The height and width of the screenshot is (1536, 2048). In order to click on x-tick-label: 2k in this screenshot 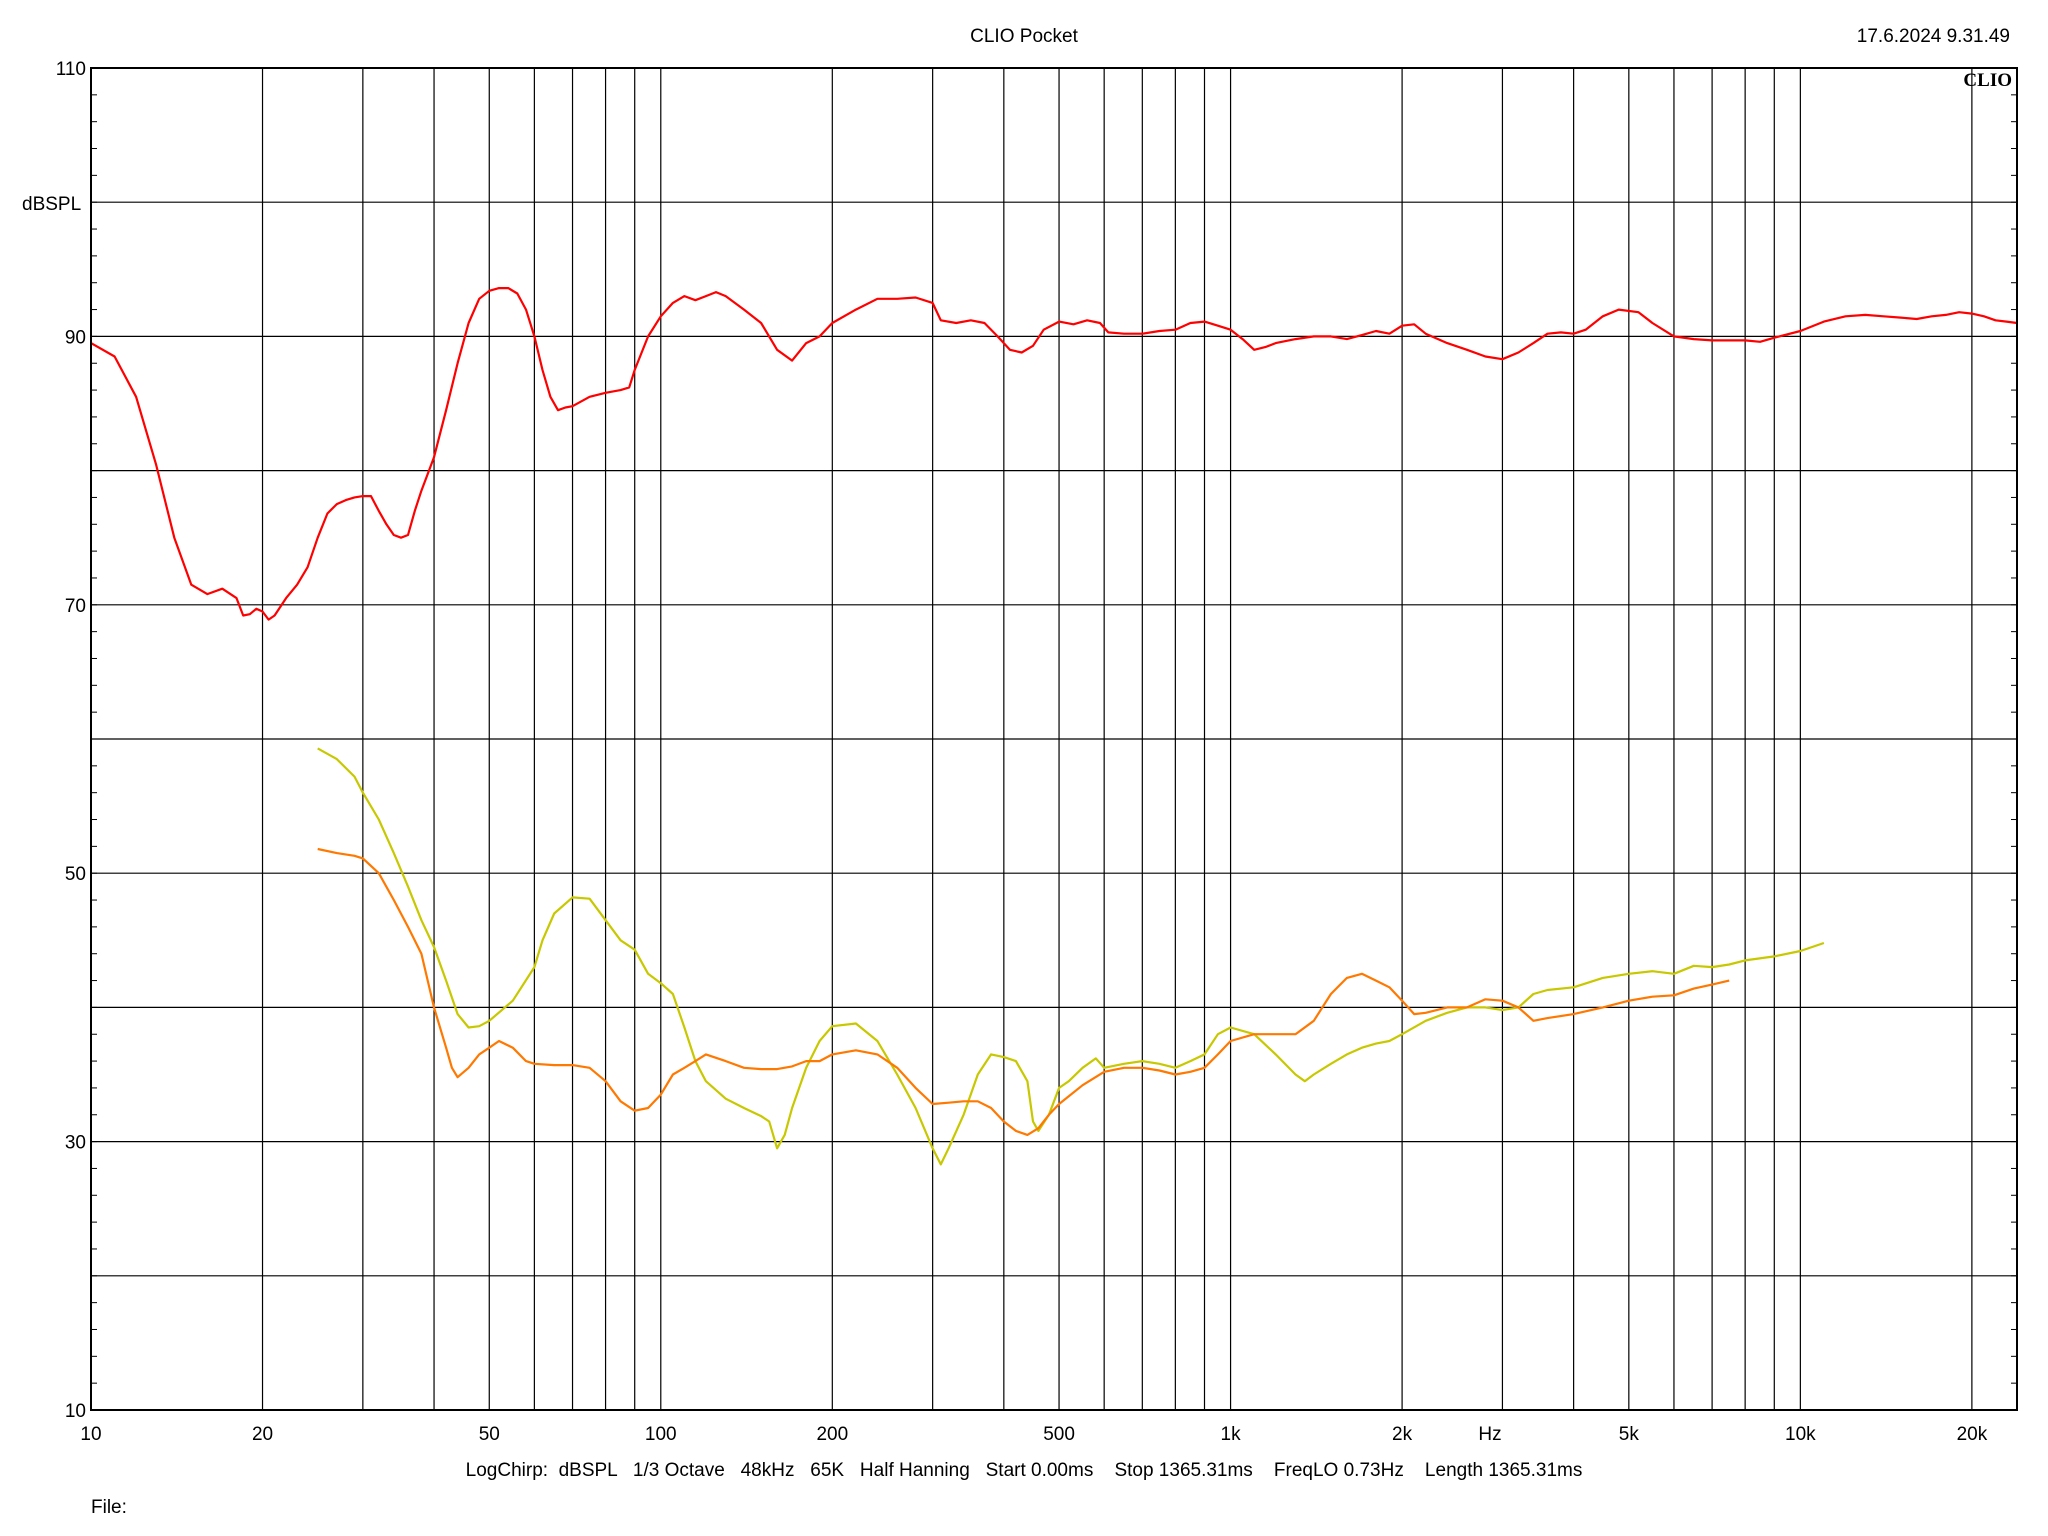, I will do `click(1402, 1434)`.